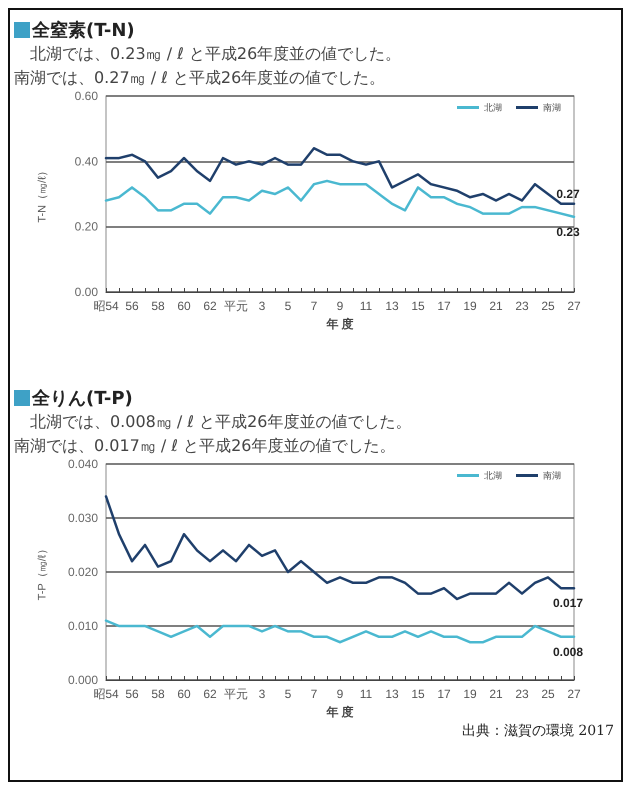  What do you see at coordinates (568, 603) in the screenshot?
I see `annotation: 0.017` at bounding box center [568, 603].